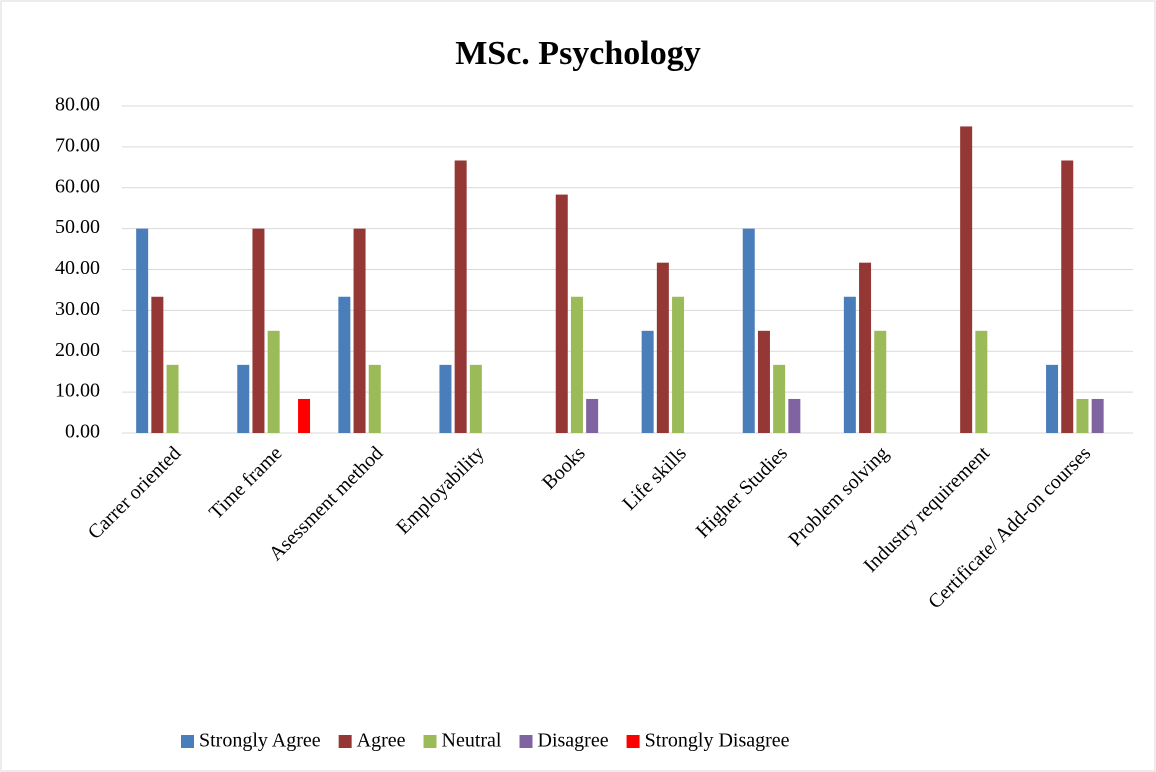 The image size is (1156, 772). Describe the element at coordinates (77, 350) in the screenshot. I see `y-tick-label: 20.00` at that location.